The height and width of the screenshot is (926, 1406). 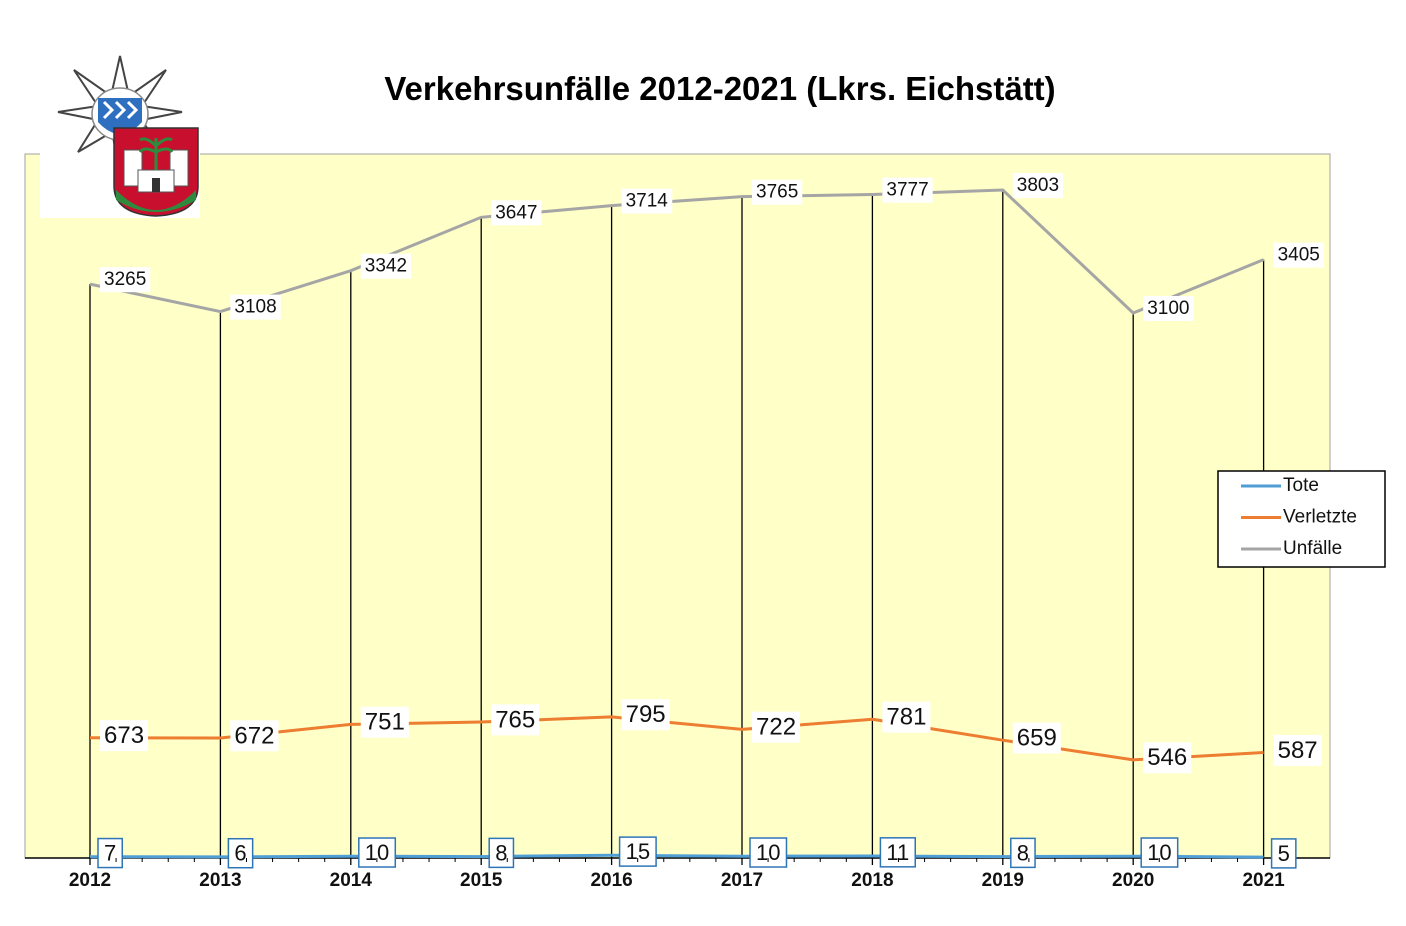 I want to click on legend-label: Unfälle, so click(x=1312, y=548).